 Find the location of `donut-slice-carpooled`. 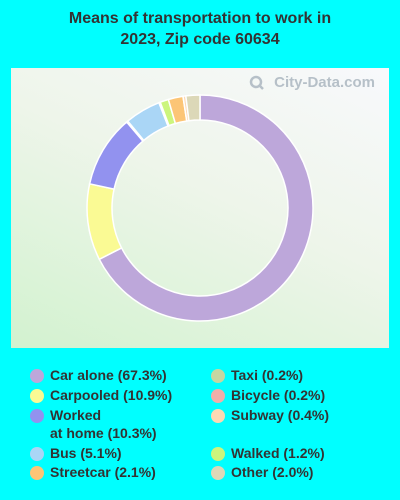

donut-slice-carpooled is located at coordinates (104, 221).